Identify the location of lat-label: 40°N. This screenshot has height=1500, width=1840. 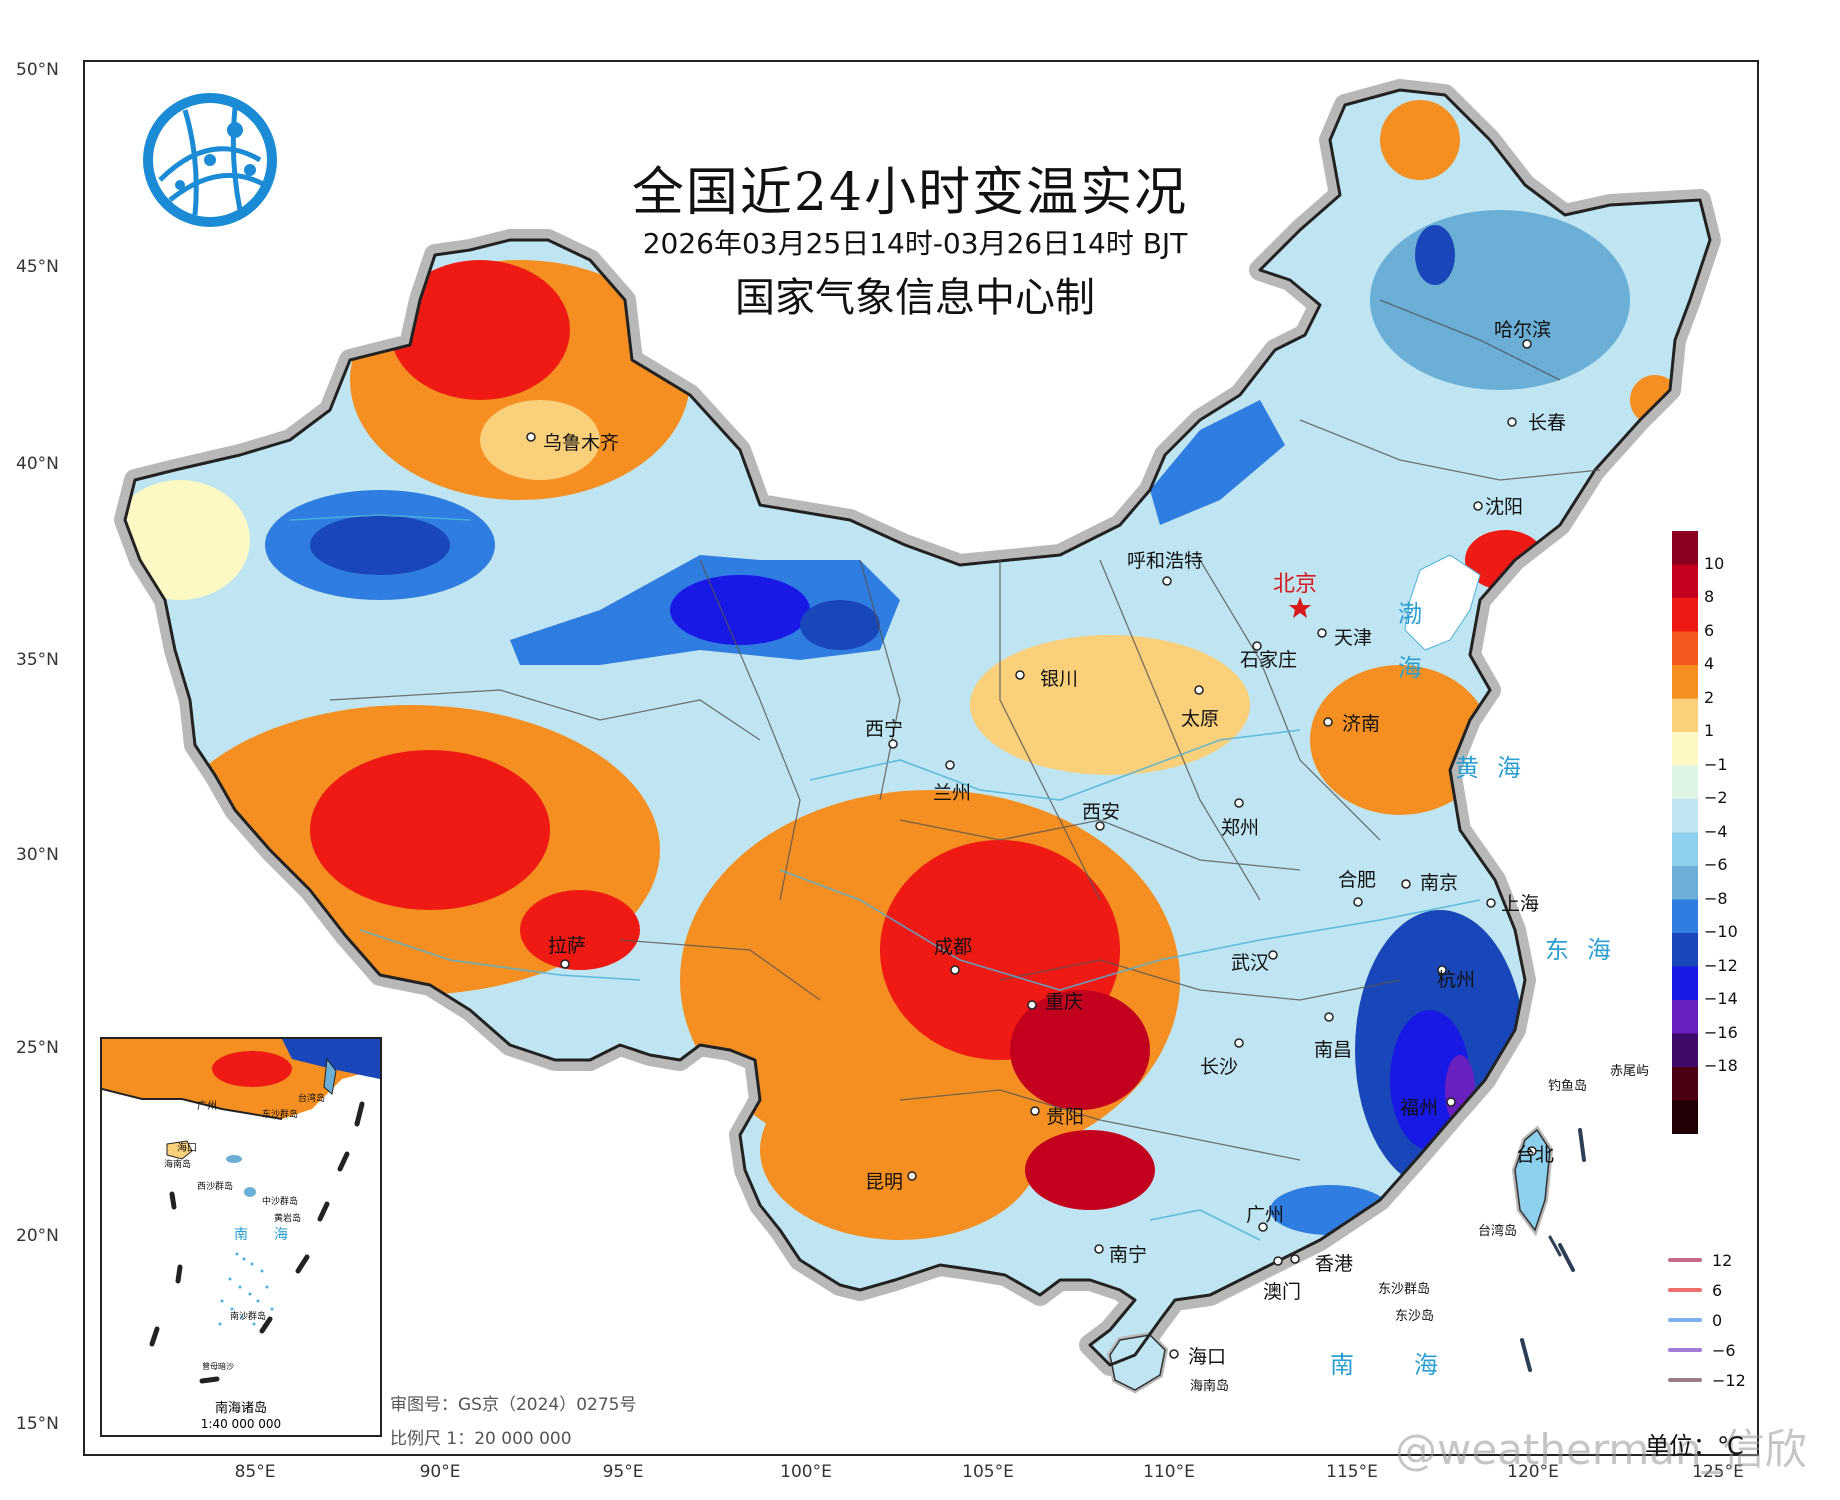
(37, 464).